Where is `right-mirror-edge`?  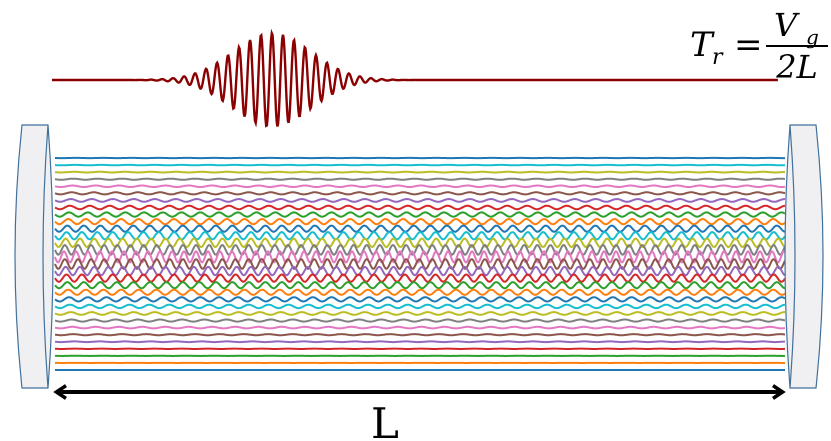 right-mirror-edge is located at coordinates (792, 256).